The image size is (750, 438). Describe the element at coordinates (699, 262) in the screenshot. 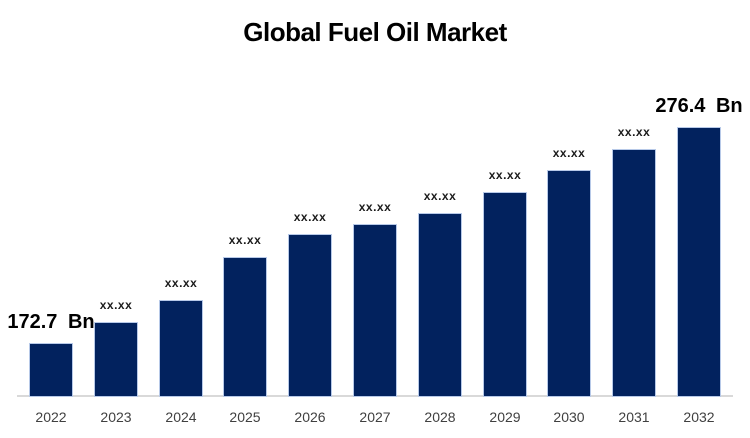

I see `bar-2032` at that location.